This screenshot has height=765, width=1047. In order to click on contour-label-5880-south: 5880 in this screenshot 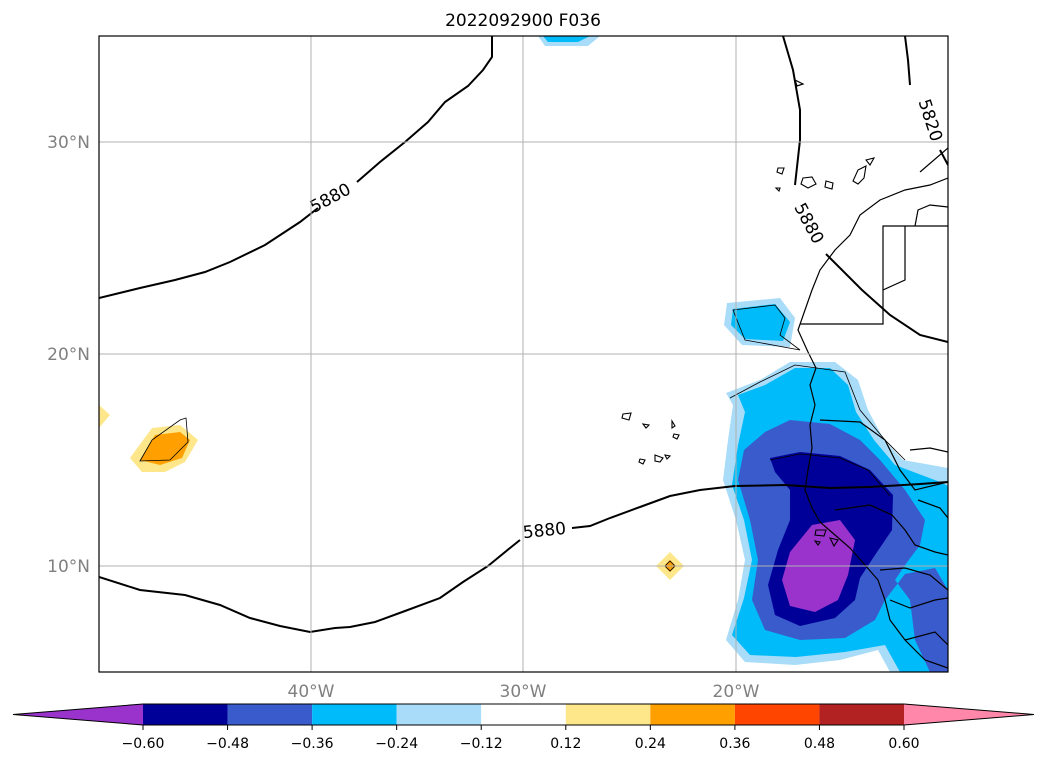, I will do `click(544, 531)`.